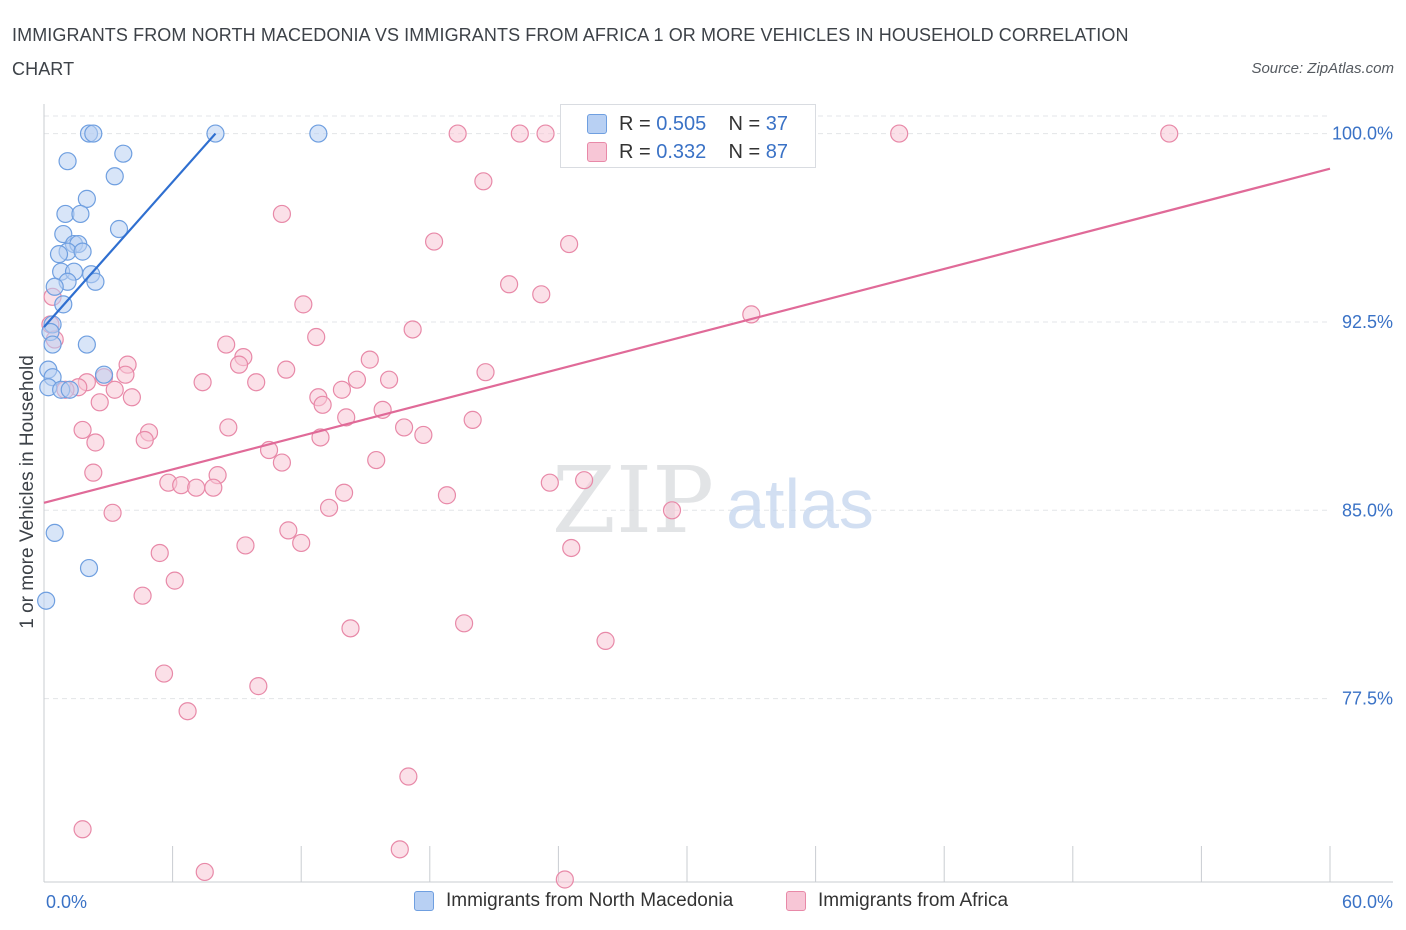 The image size is (1406, 930). I want to click on legend-n-value-north-macedonia: 37, so click(777, 124).